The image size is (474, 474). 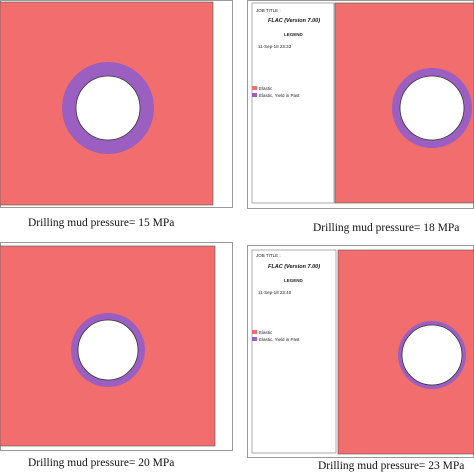 What do you see at coordinates (391, 466) in the screenshot?
I see `caption: Drilling mud pressure= 23 MPa` at bounding box center [391, 466].